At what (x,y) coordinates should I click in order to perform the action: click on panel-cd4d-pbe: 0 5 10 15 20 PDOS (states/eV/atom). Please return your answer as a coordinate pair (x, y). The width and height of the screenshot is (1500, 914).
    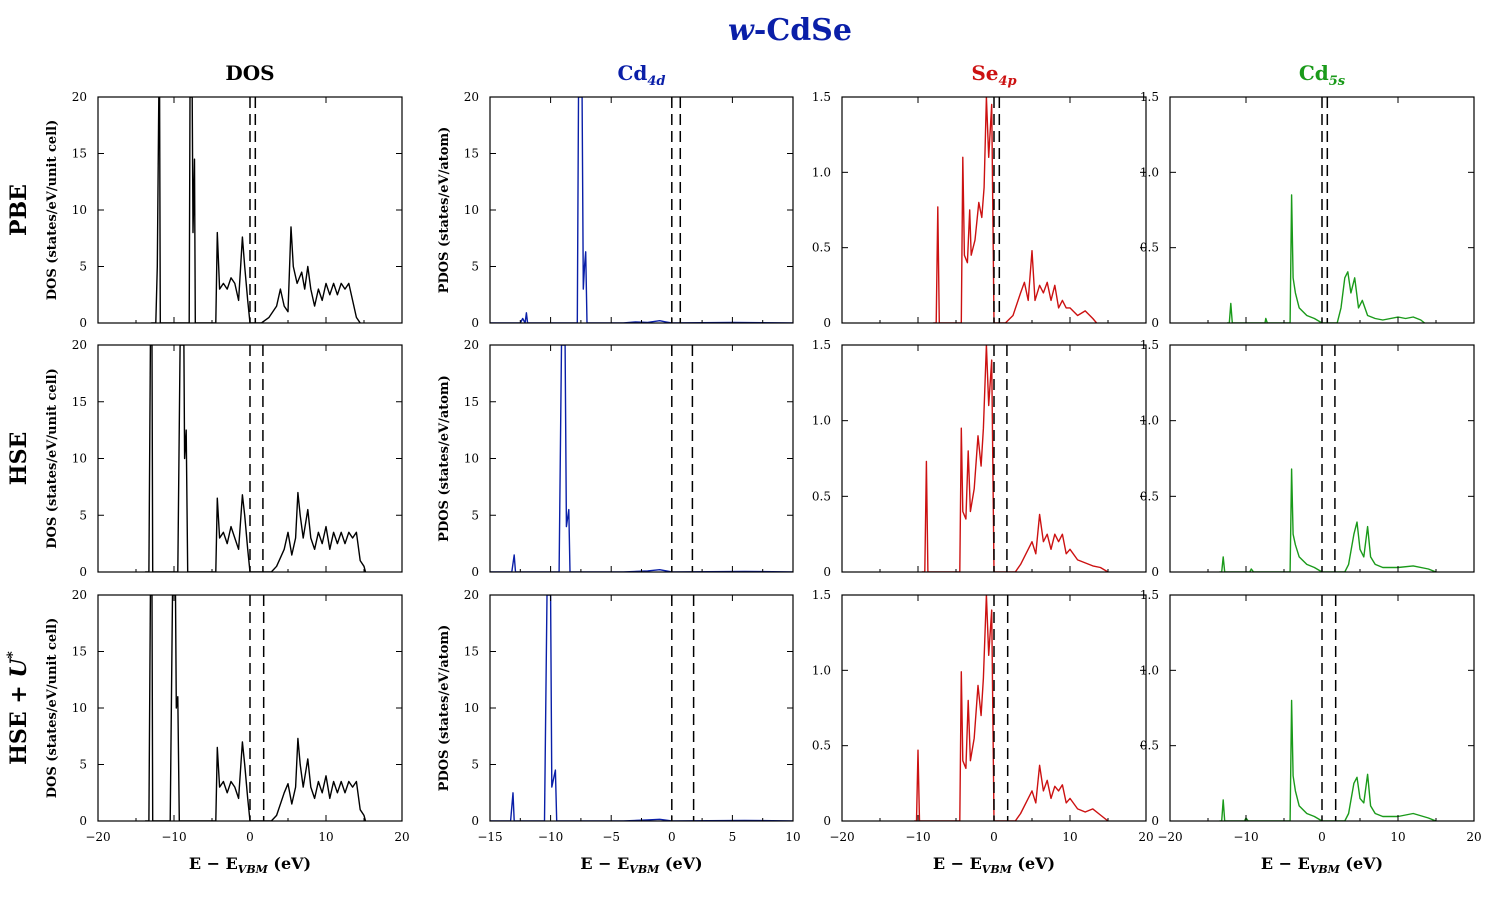
    Looking at the image, I should click on (615, 210).